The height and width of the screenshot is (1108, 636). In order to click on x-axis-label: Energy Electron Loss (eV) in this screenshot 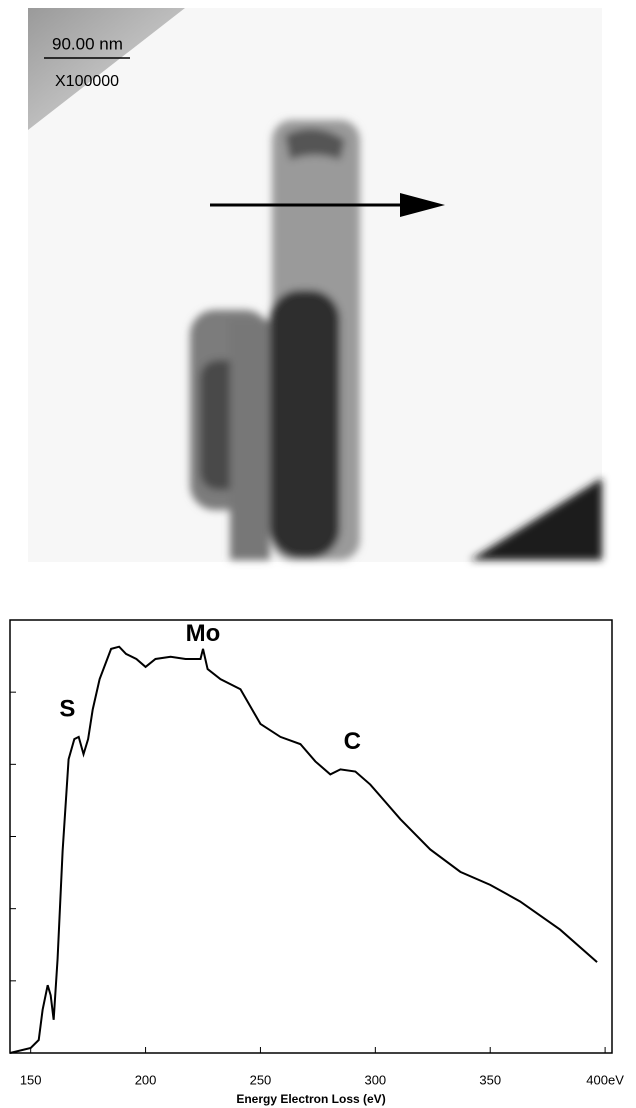, I will do `click(310, 1099)`.